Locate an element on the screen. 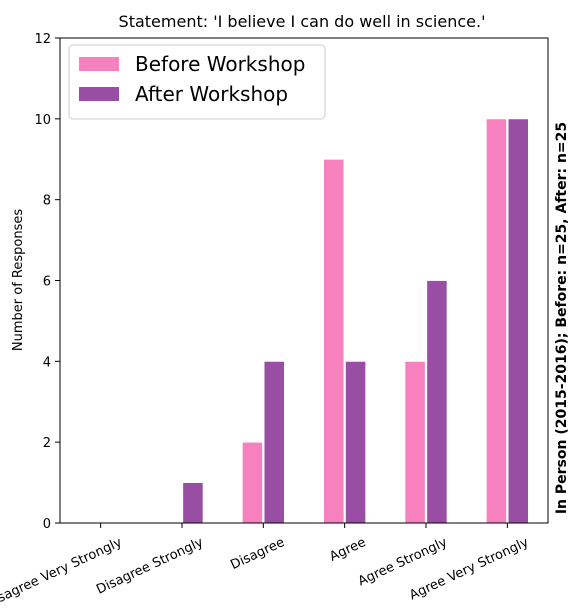 This screenshot has width=576, height=615. y-tick-label: 10 is located at coordinates (42, 120).